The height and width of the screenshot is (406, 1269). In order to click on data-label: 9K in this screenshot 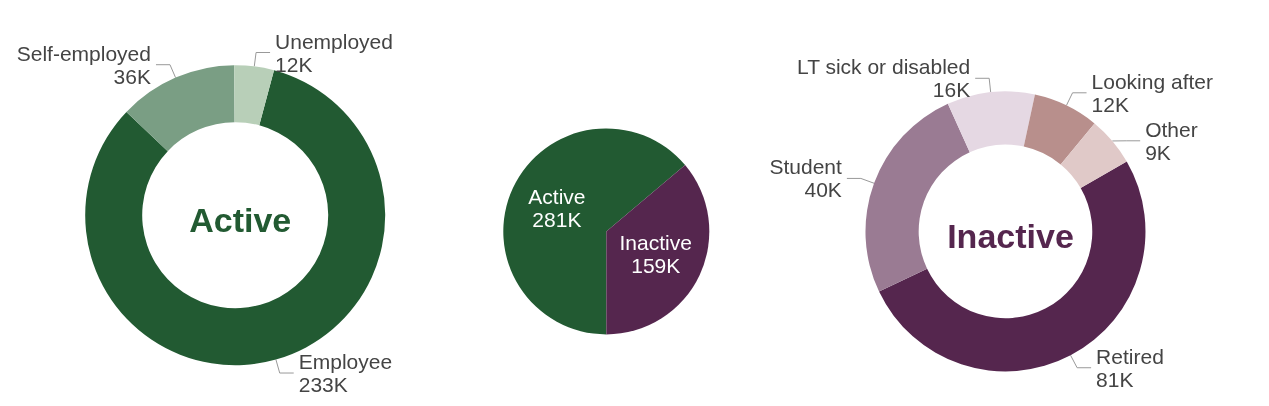, I will do `click(1158, 152)`.